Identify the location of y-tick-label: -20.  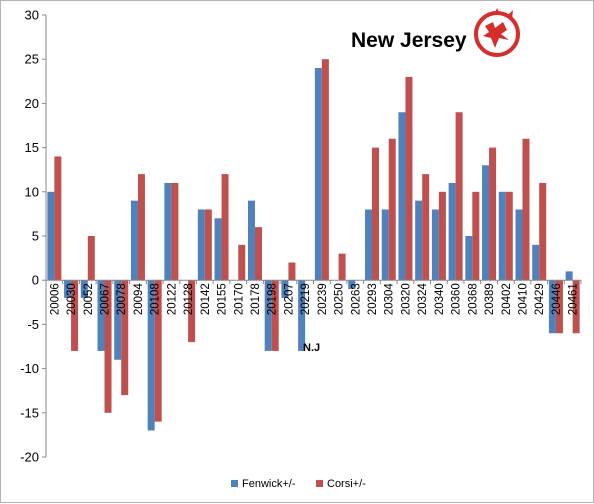
(29, 457).